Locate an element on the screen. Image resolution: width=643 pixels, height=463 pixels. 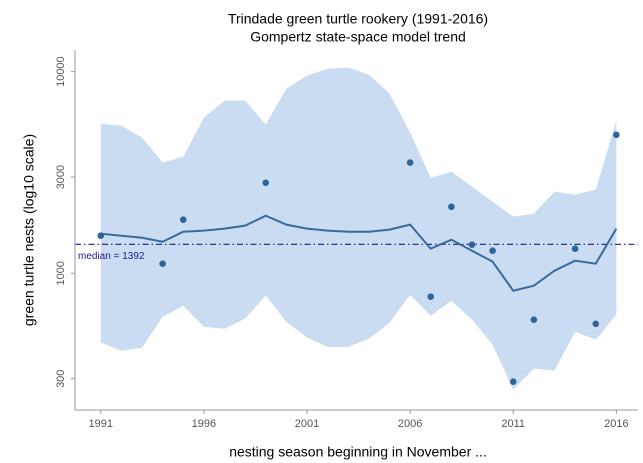
x-tick-label: 2001 is located at coordinates (307, 424).